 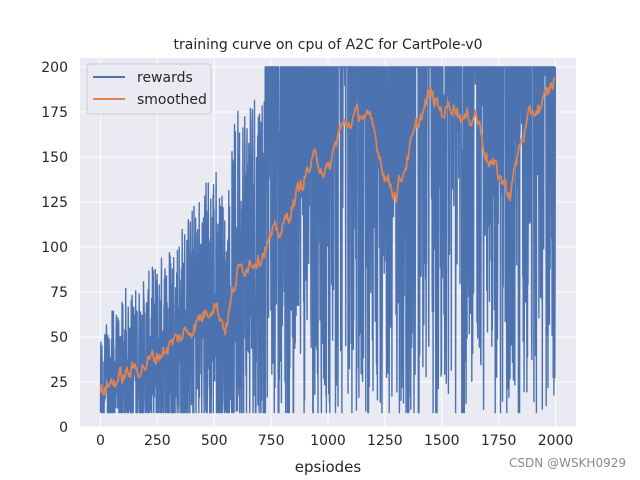 I want to click on legend-label-smoothed: smoothed, so click(x=172, y=100).